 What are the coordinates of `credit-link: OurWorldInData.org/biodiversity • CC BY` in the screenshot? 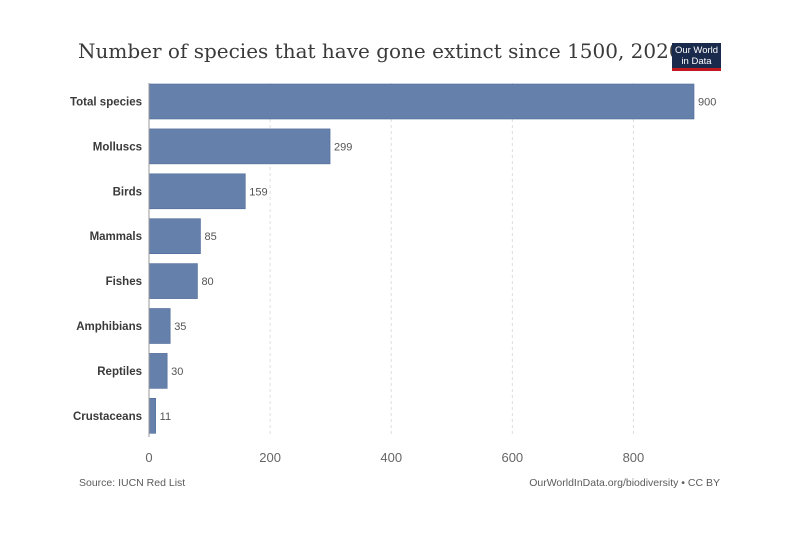 It's located at (624, 483).